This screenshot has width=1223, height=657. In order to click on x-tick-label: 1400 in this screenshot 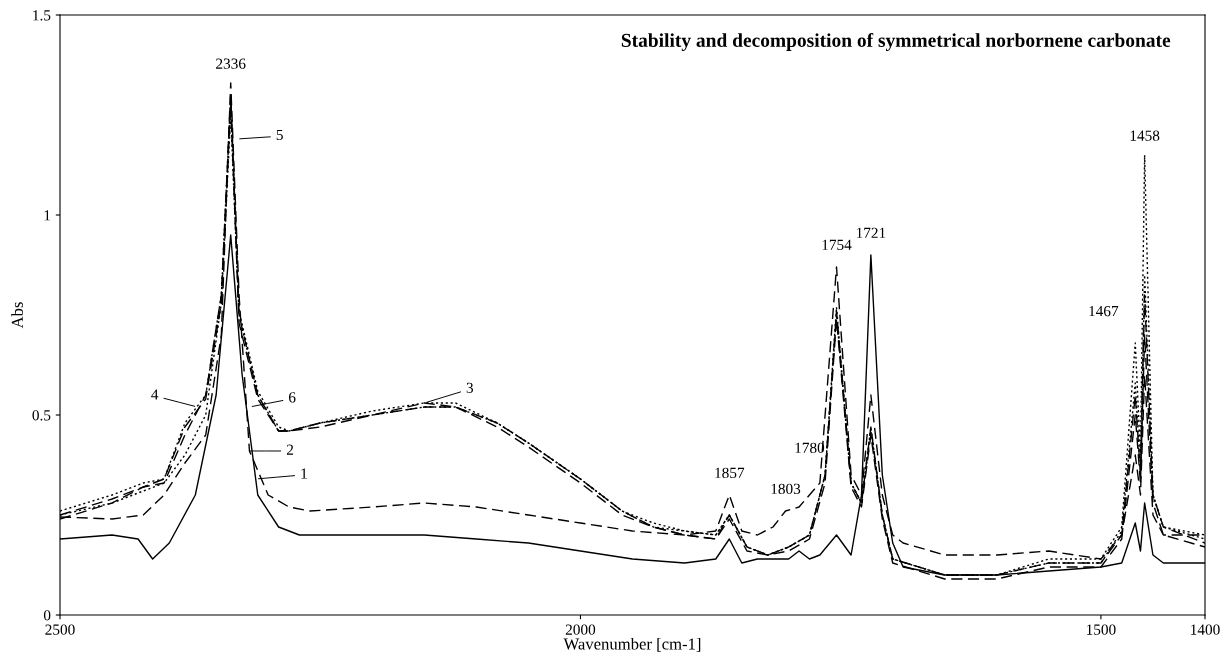, I will do `click(1205, 629)`.